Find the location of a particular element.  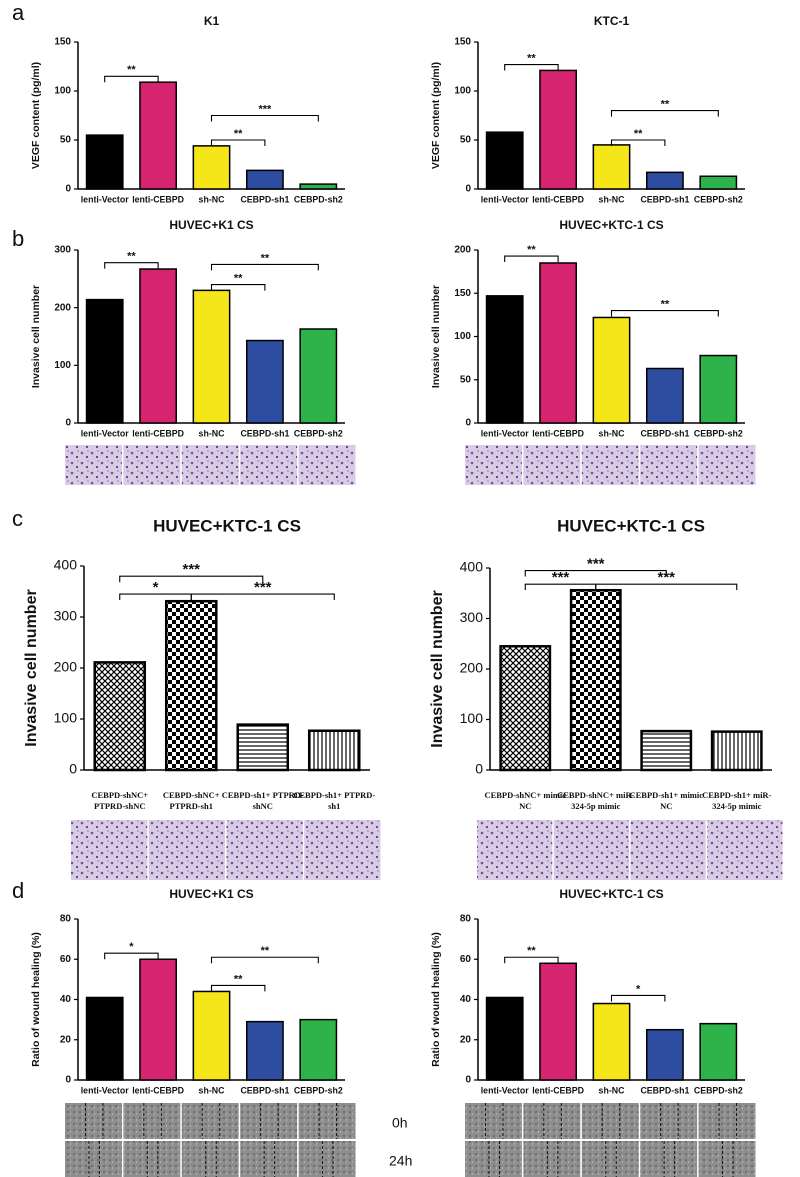

y-tick-label: 200 is located at coordinates (462, 250).